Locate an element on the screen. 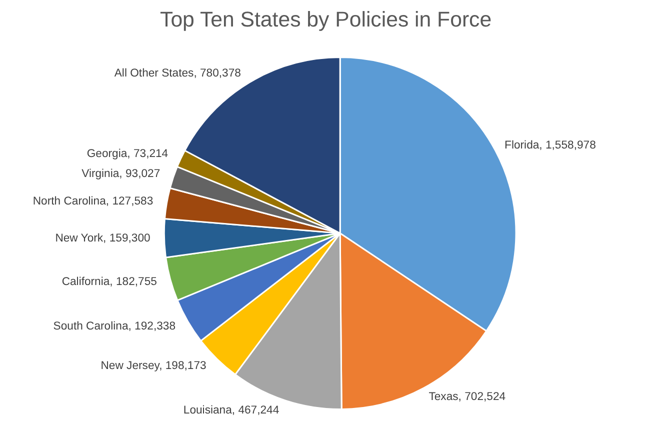  slice-label: South Carolina, 192,338 is located at coordinates (114, 326).